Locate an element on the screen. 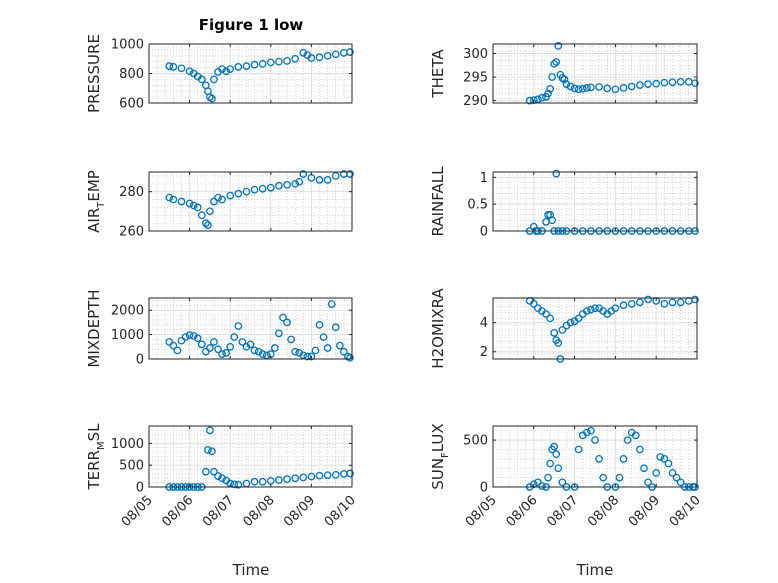 The width and height of the screenshot is (778, 583). y-axis-label: MIXDEPTH is located at coordinates (94, 328).